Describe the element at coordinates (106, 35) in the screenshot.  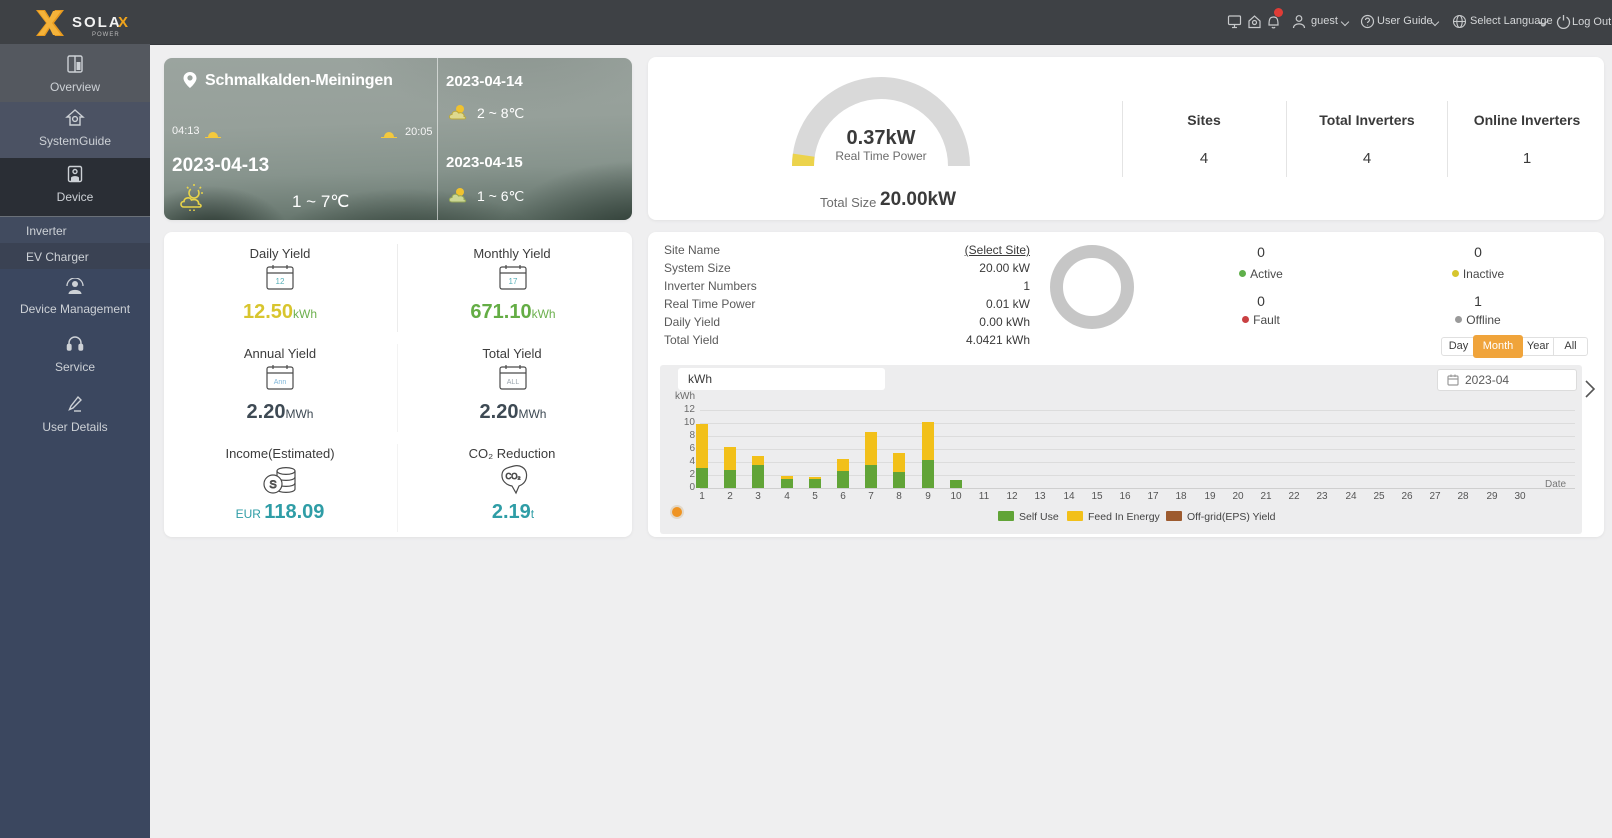
I see `svg-text: POWER` at that location.